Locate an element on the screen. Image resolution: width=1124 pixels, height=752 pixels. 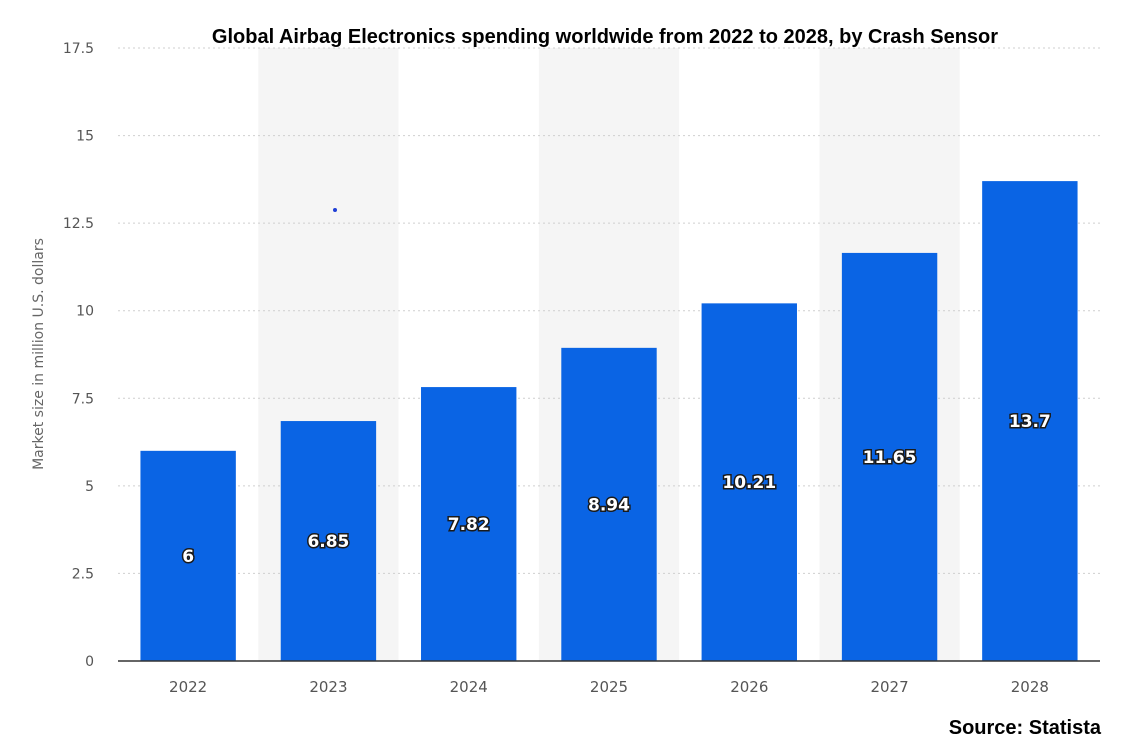
data-label-2022: 6 is located at coordinates (188, 557).